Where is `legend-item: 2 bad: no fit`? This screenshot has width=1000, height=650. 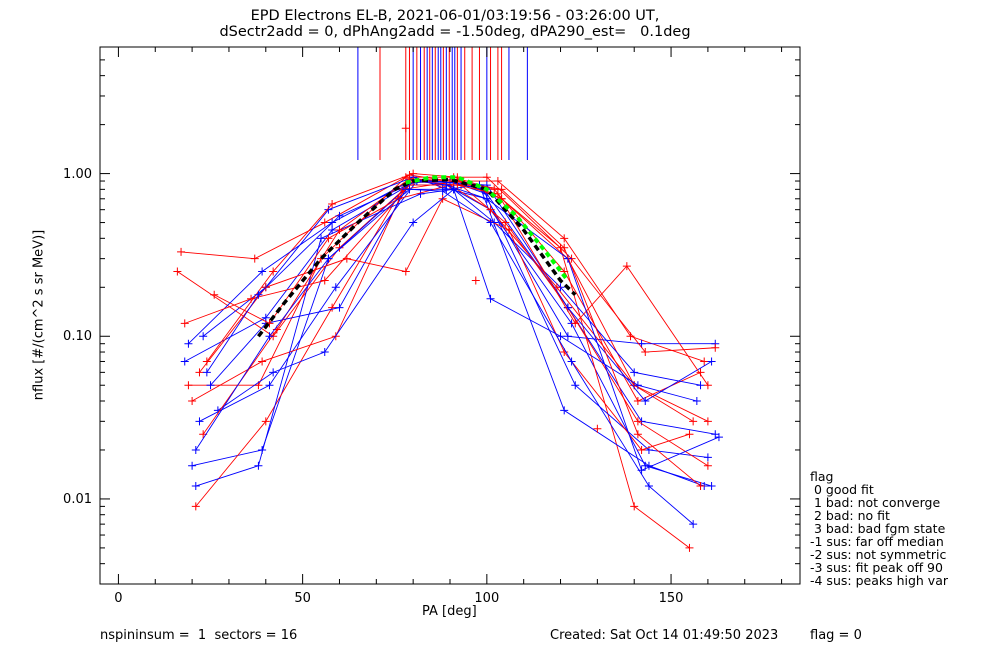 legend-item: 2 bad: no fit is located at coordinates (850, 515).